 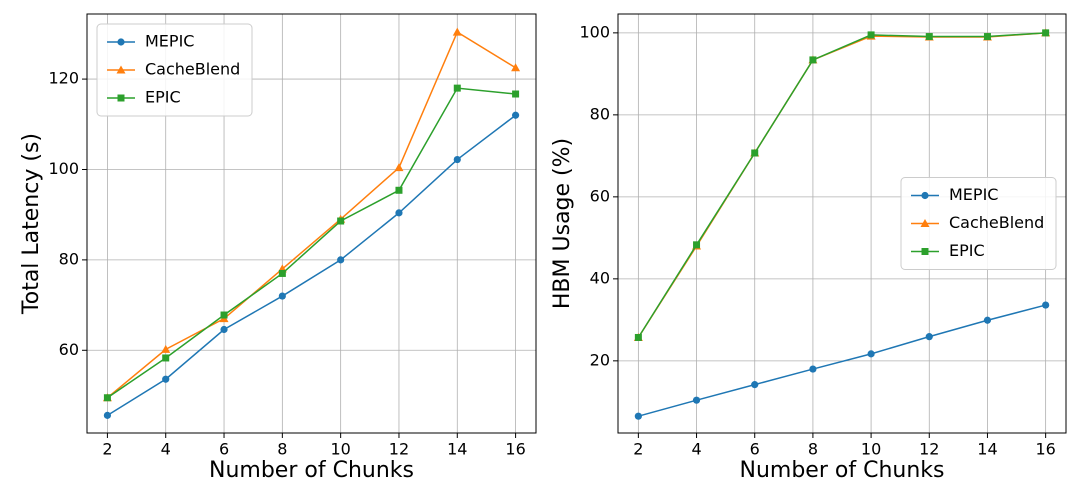 I want to click on y-axis-label: HBM Usage (%), so click(x=562, y=223).